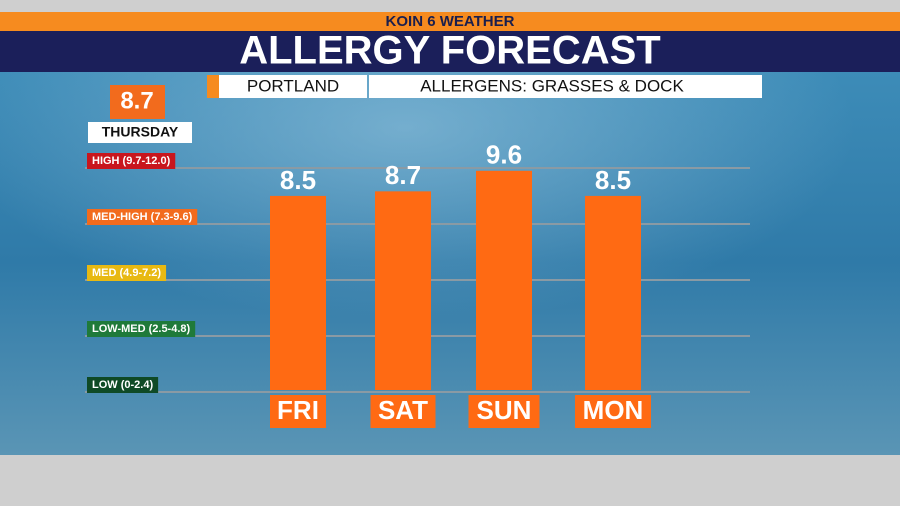 The image size is (900, 511). I want to click on subtitle-box, so click(565, 86).